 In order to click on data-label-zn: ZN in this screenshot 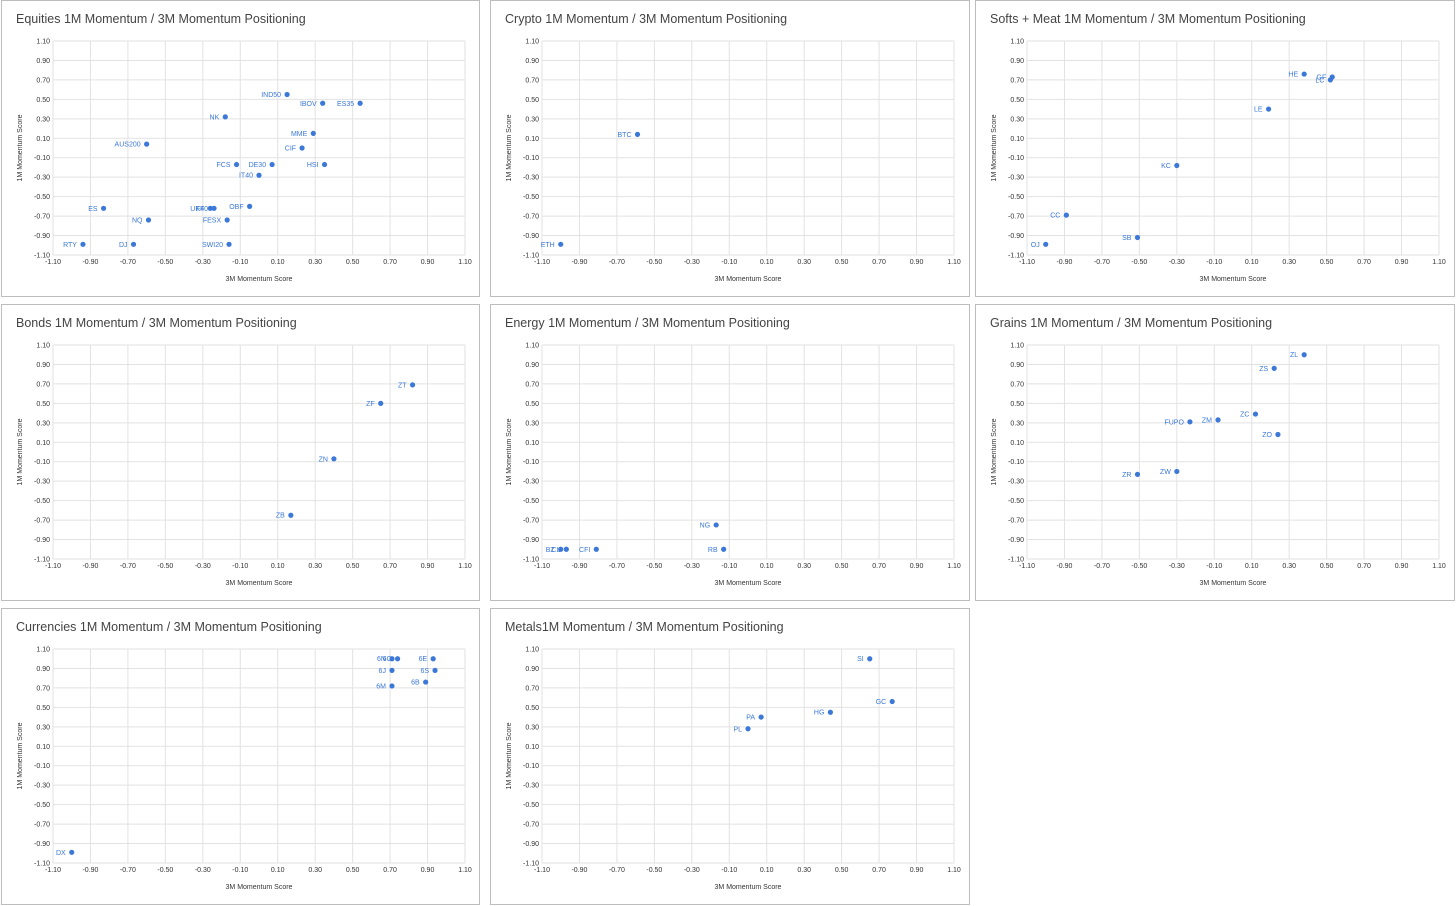, I will do `click(323, 459)`.